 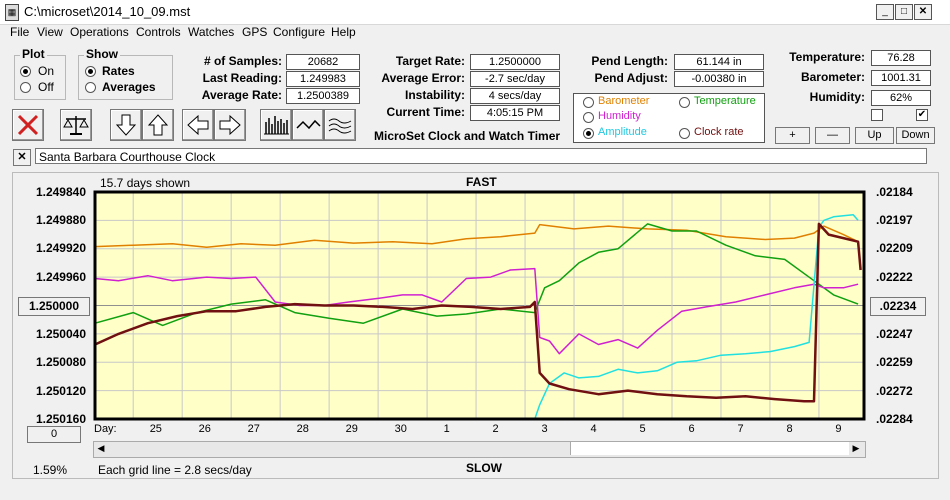 I want to click on show-group, so click(x=125, y=77).